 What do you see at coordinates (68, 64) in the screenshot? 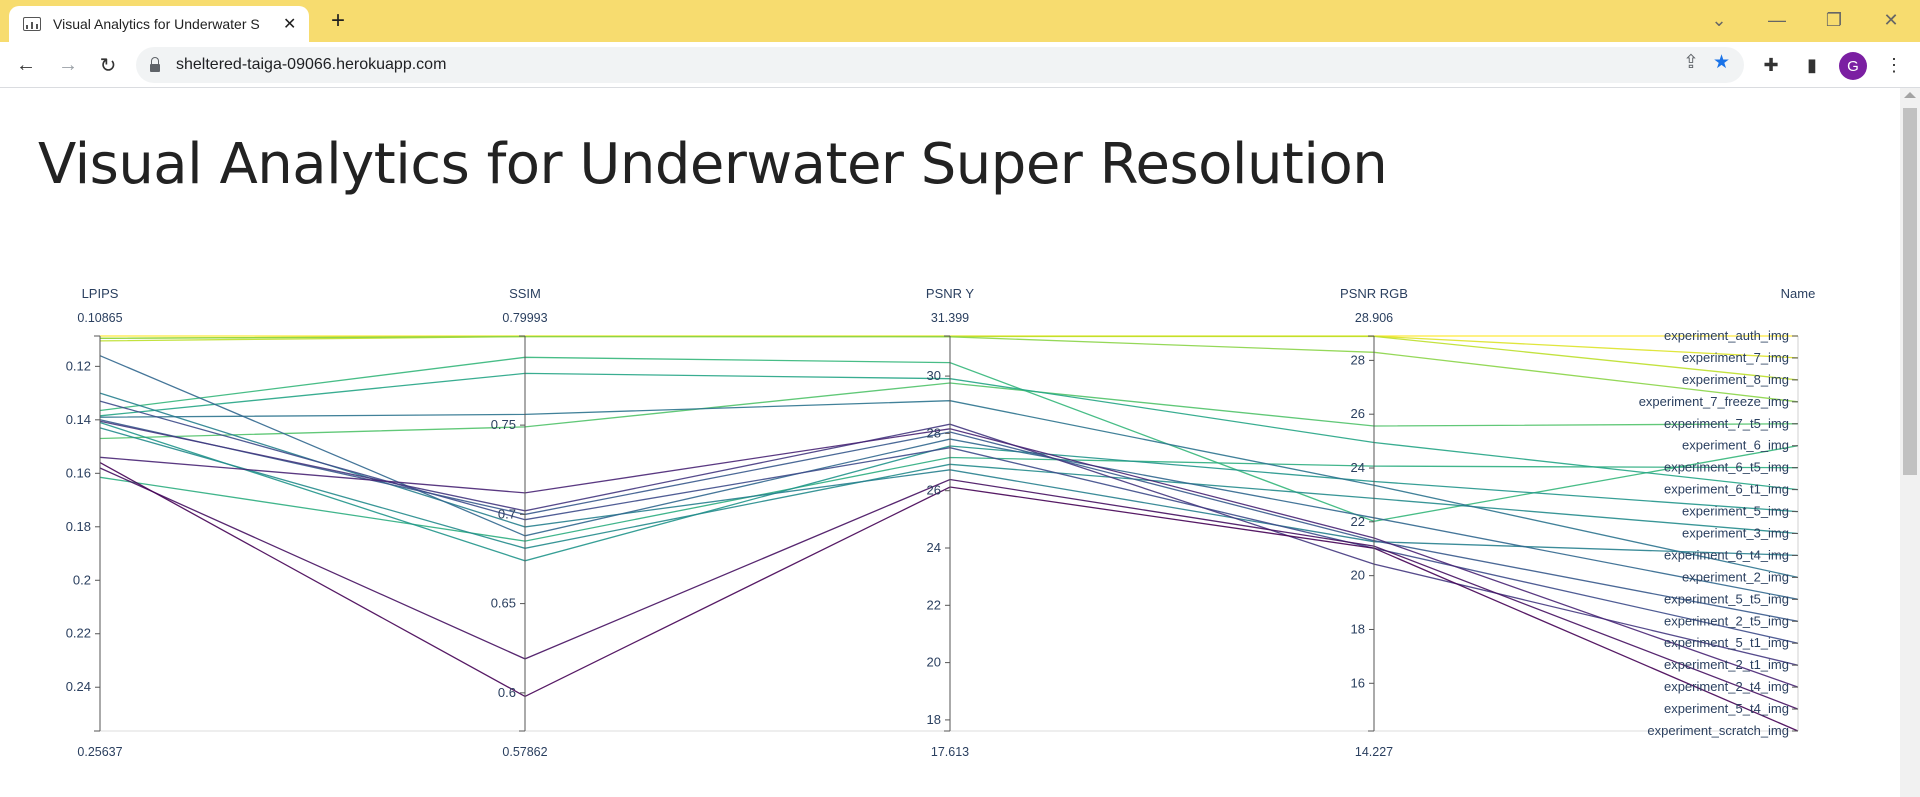
I see `forward-icon: →` at bounding box center [68, 64].